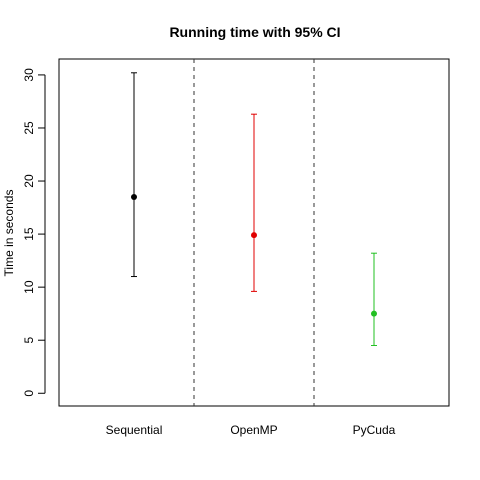 The image size is (480, 480). What do you see at coordinates (374, 430) in the screenshot?
I see `x-tick-label-pycuda: PyCuda` at bounding box center [374, 430].